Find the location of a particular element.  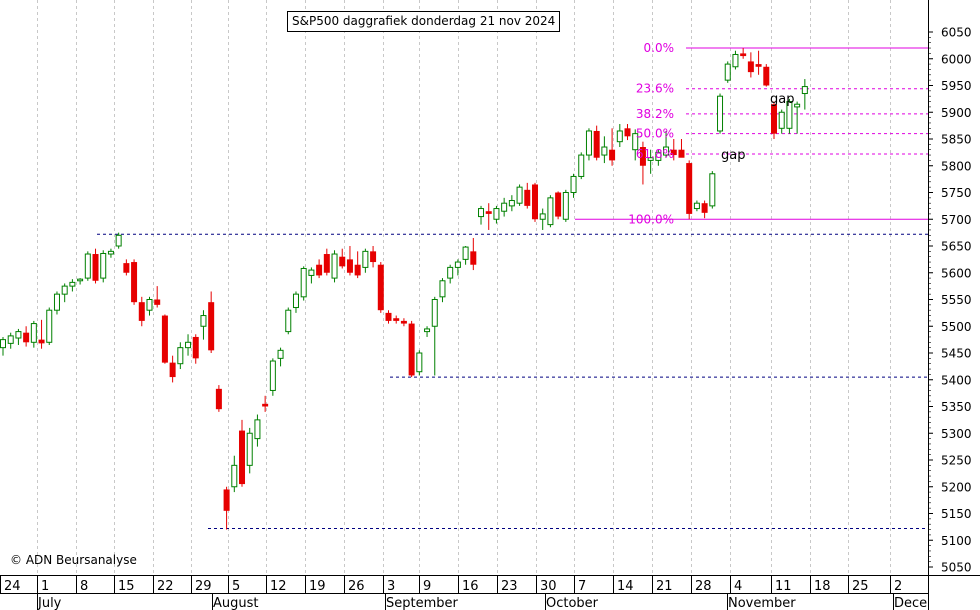

y-tick-label: 5200 is located at coordinates (956, 487).